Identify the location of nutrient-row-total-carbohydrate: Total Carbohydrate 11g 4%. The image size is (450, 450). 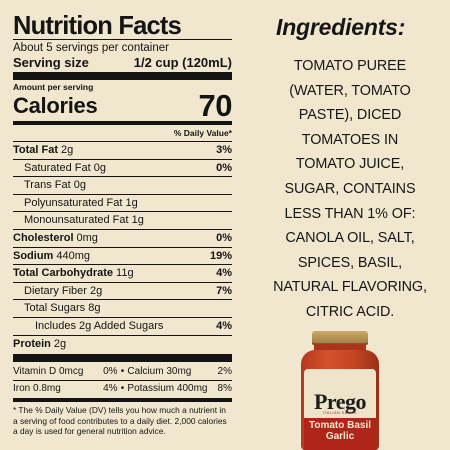
(122, 273).